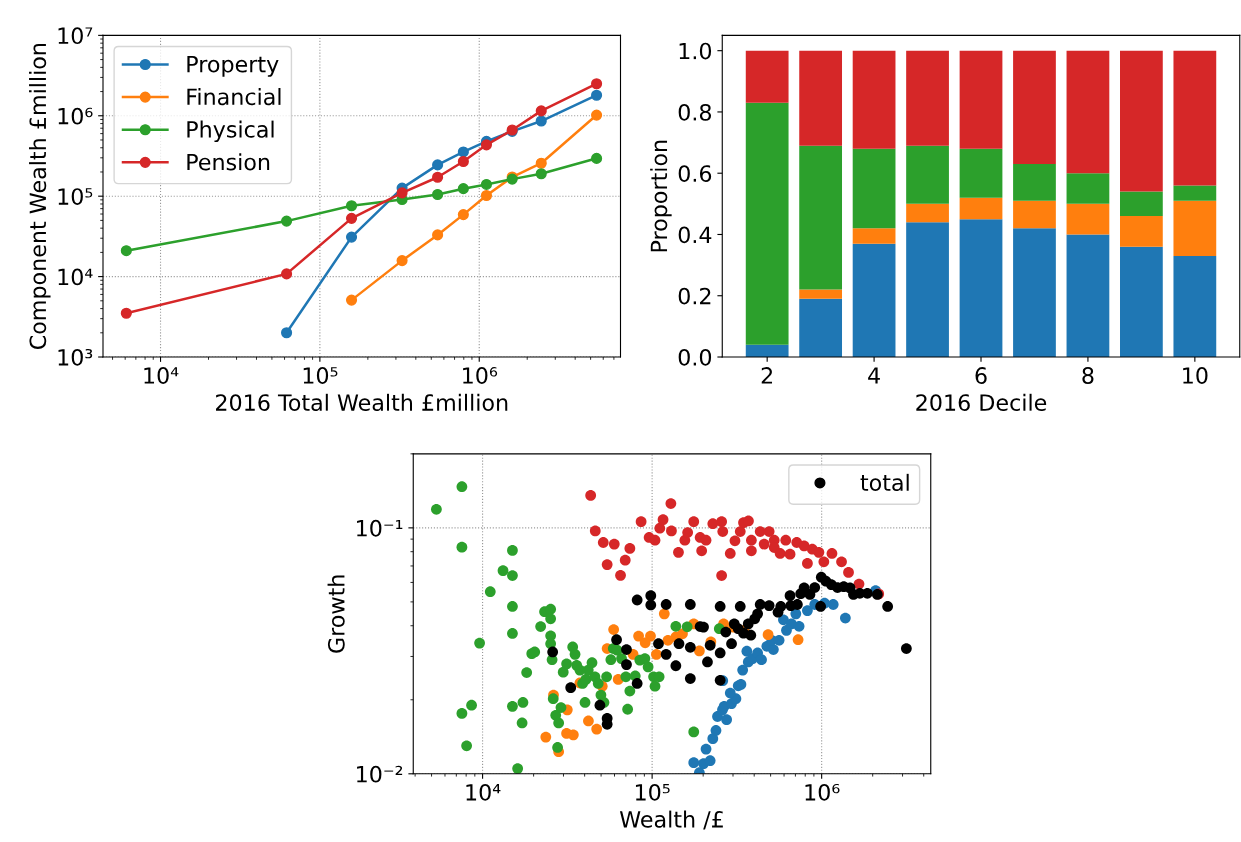 The height and width of the screenshot is (842, 1241). Describe the element at coordinates (228, 162) in the screenshot. I see `legend-label: Pension` at that location.